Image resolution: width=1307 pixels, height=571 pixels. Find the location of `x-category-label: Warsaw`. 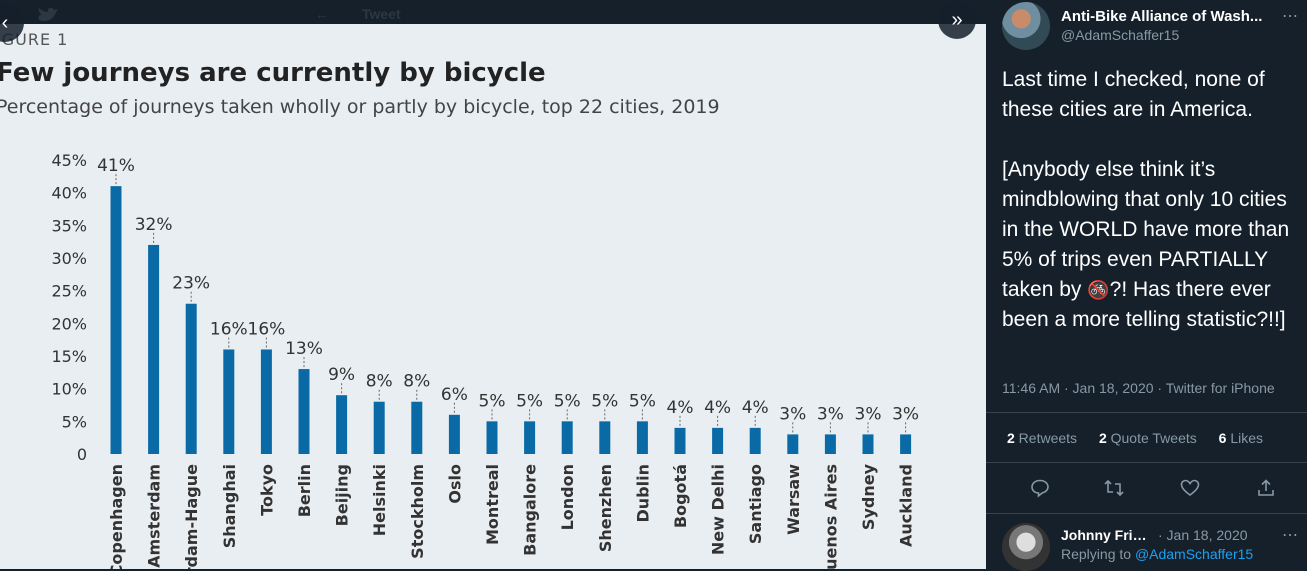

x-category-label: Warsaw is located at coordinates (793, 499).